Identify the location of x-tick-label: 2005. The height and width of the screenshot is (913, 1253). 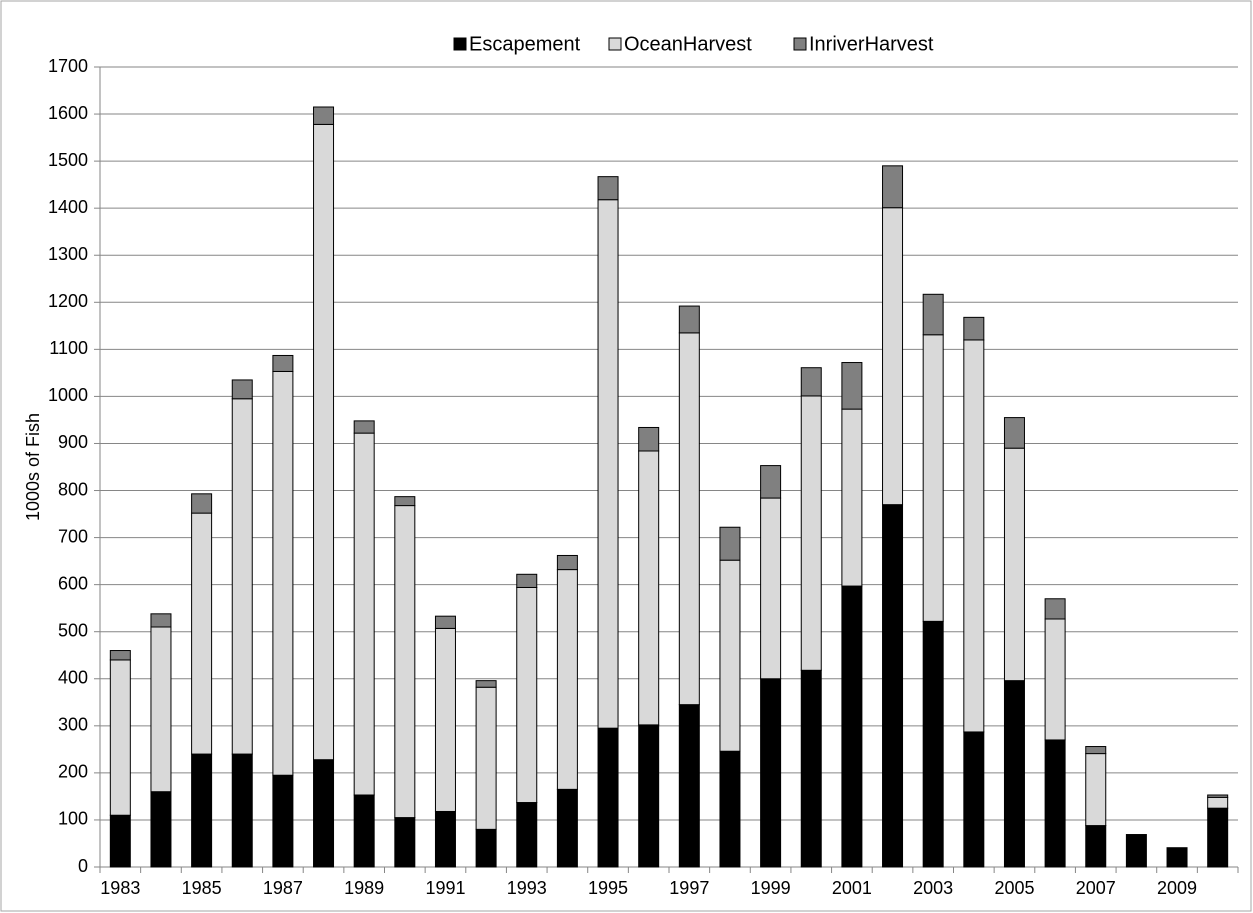
(1014, 888).